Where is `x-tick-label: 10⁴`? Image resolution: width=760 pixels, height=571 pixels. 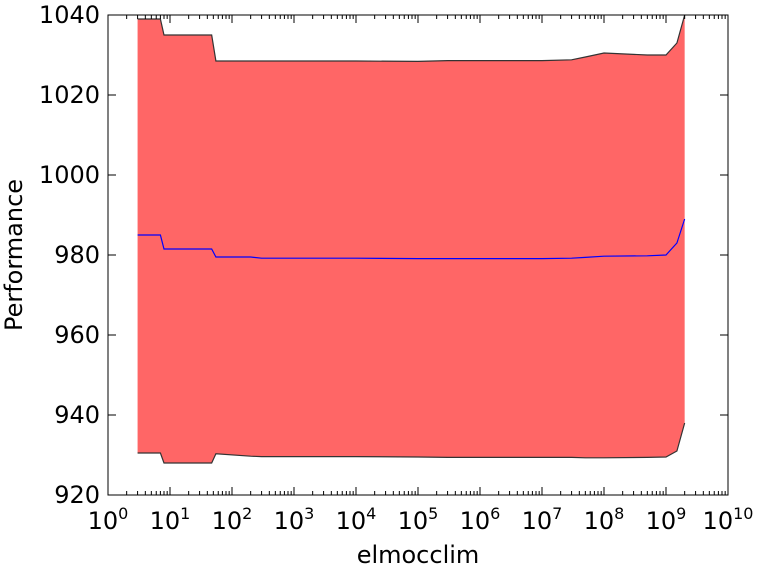
x-tick-label: 10⁴ is located at coordinates (356, 519).